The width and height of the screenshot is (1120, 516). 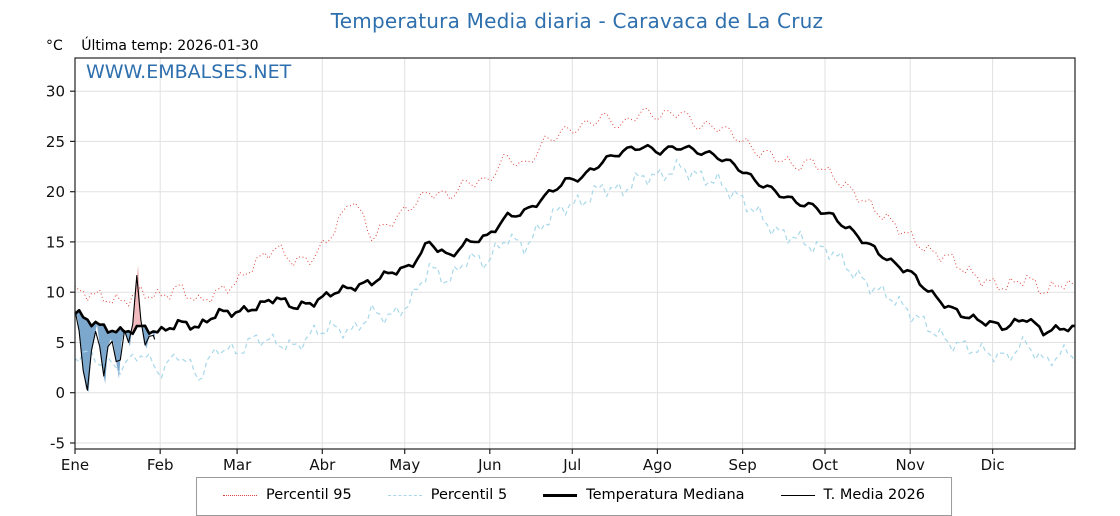 I want to click on legend-label-percentil-95: Percentil 95, so click(x=309, y=495).